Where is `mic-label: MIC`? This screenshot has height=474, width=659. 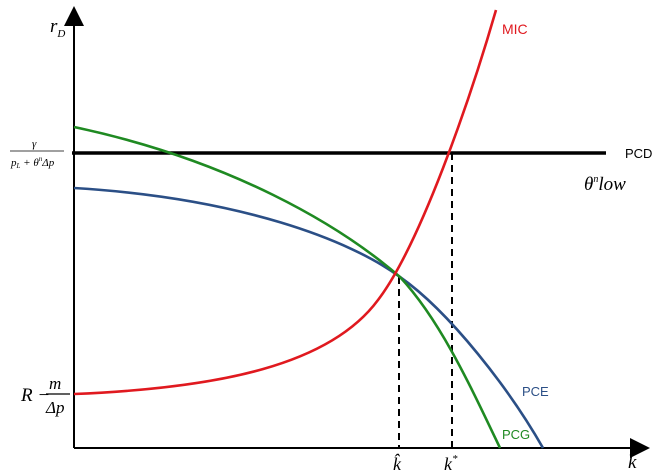 mic-label: MIC is located at coordinates (515, 29).